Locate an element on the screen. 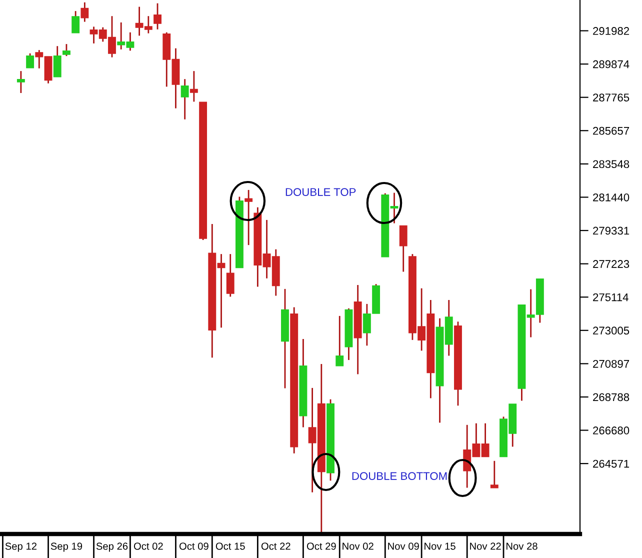 The image size is (642, 558). annotation: DOUBLE BOTTOM is located at coordinates (399, 476).